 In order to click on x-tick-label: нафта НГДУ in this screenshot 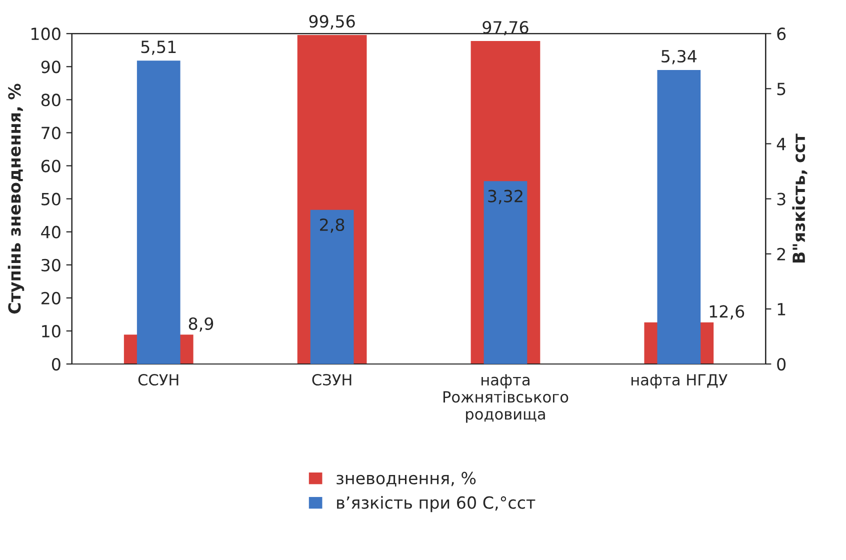, I will do `click(680, 381)`.